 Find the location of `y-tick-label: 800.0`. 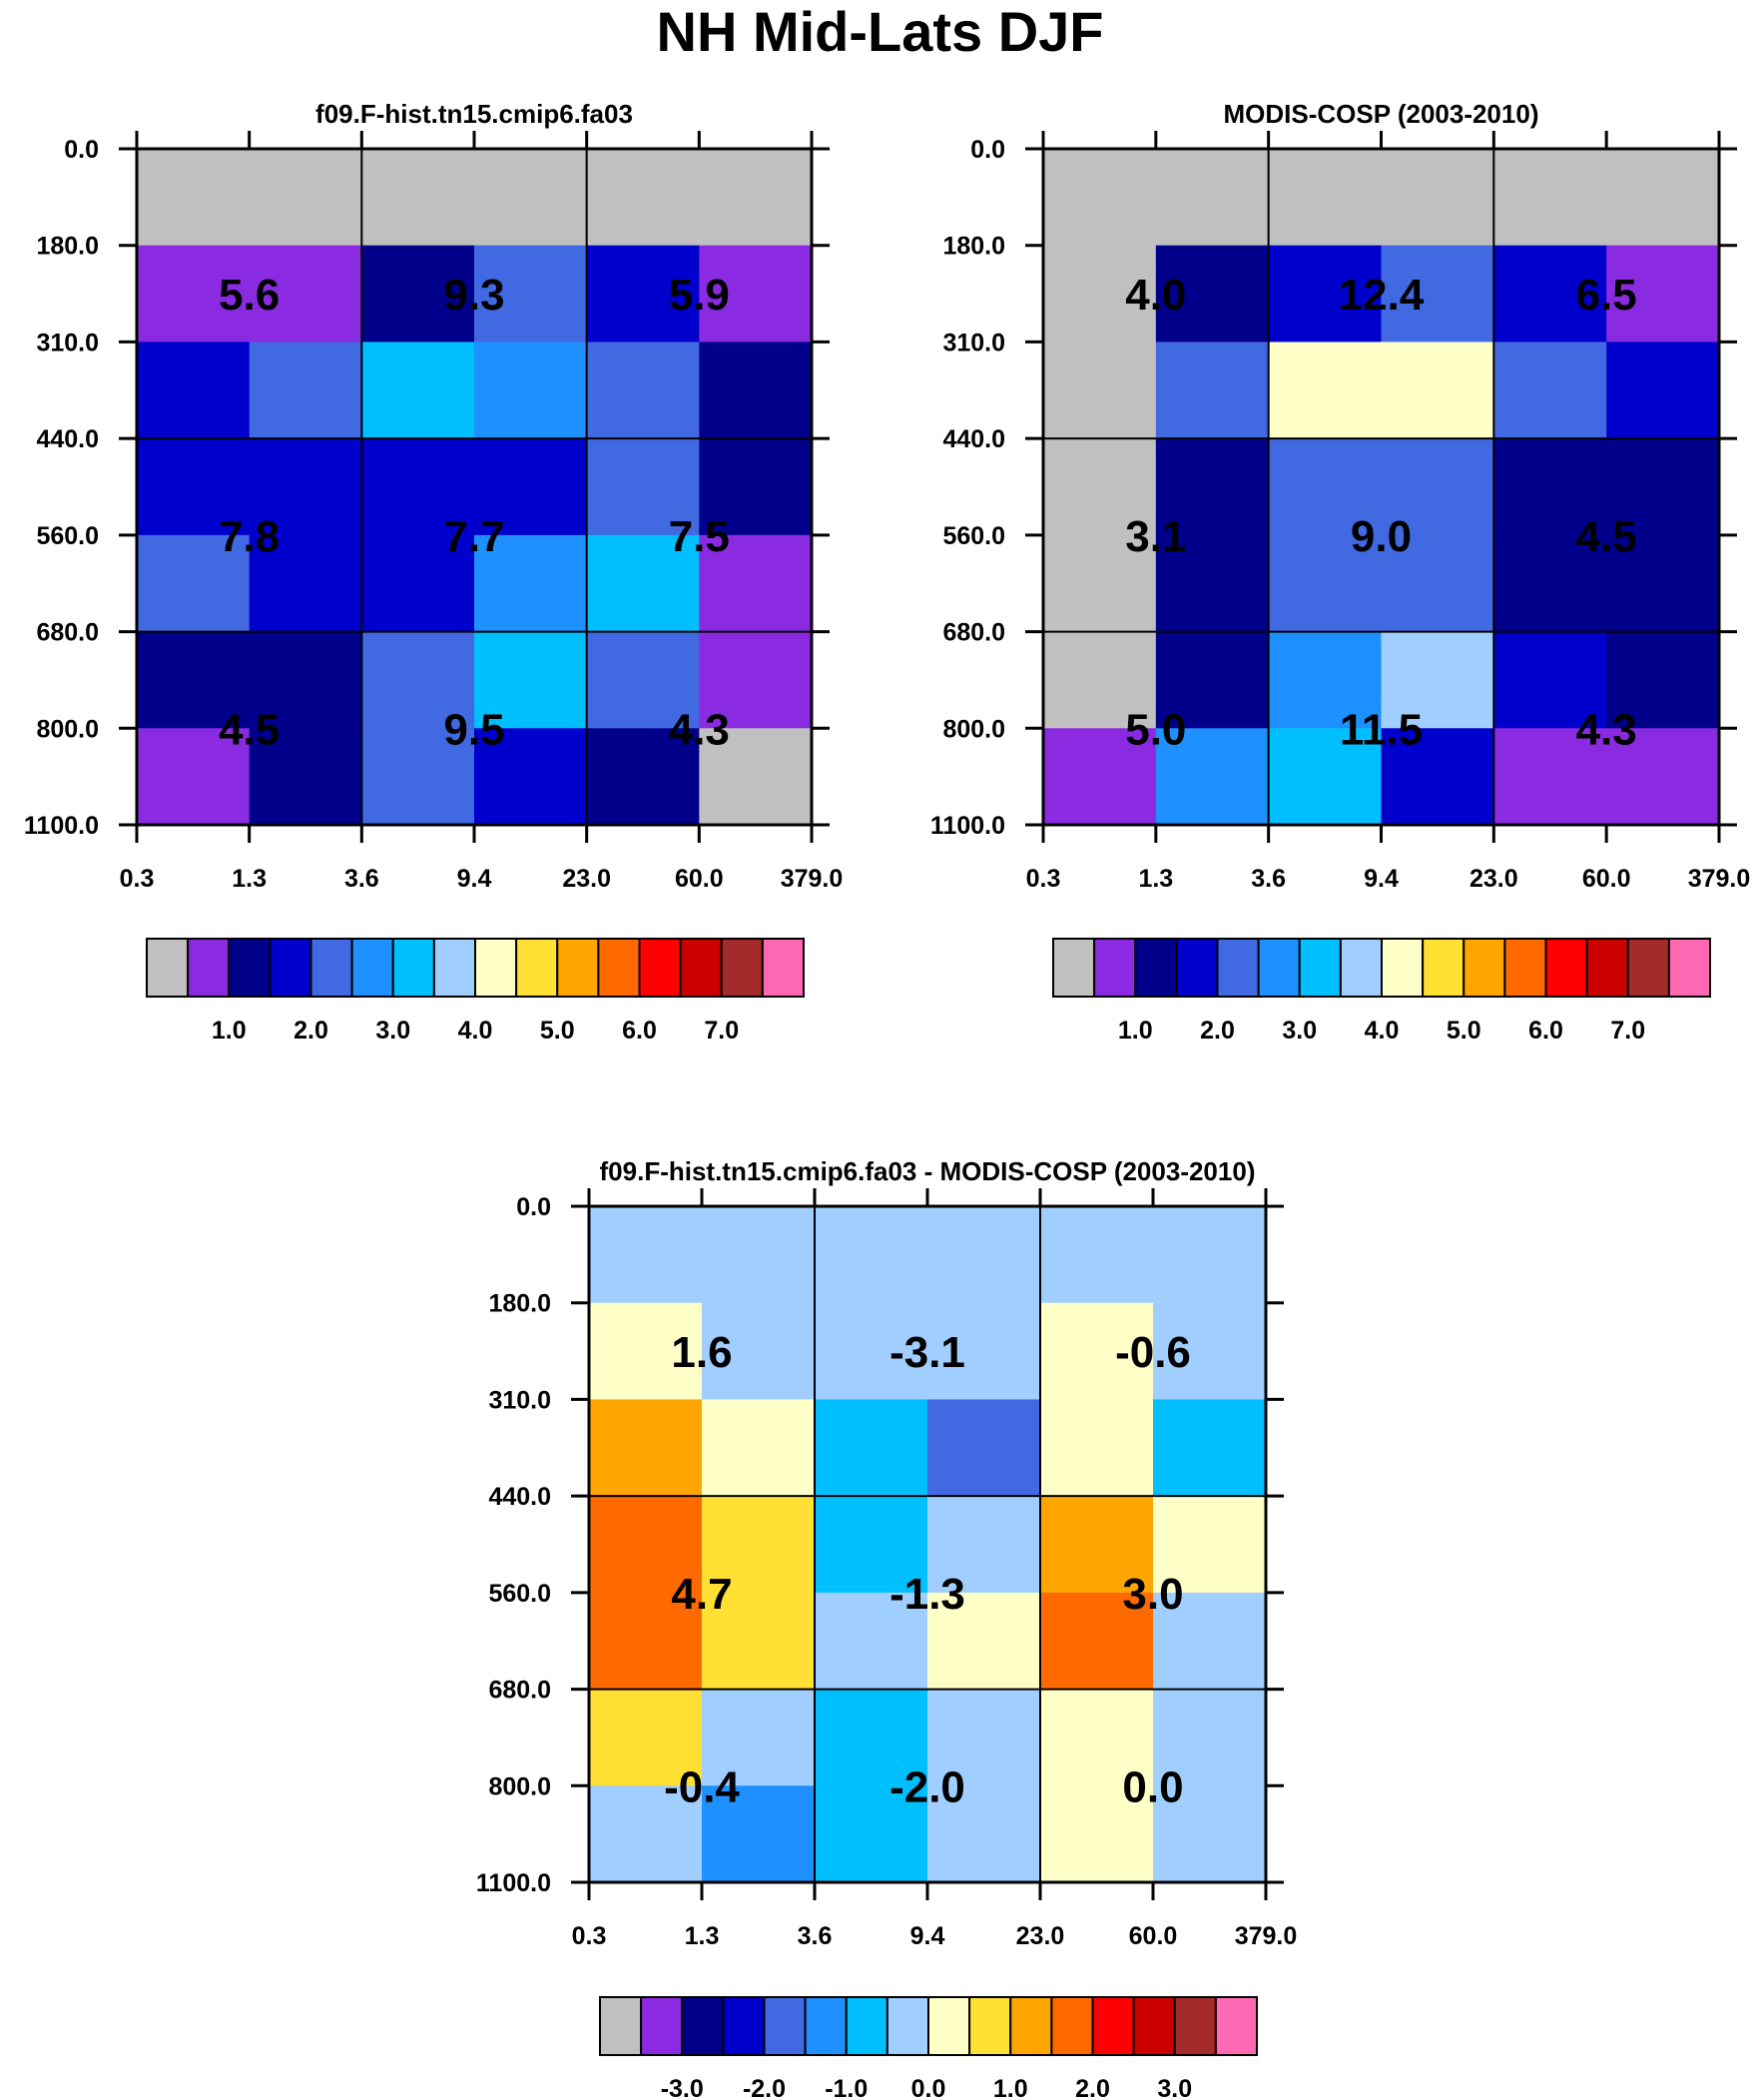

y-tick-label: 800.0 is located at coordinates (67, 729).